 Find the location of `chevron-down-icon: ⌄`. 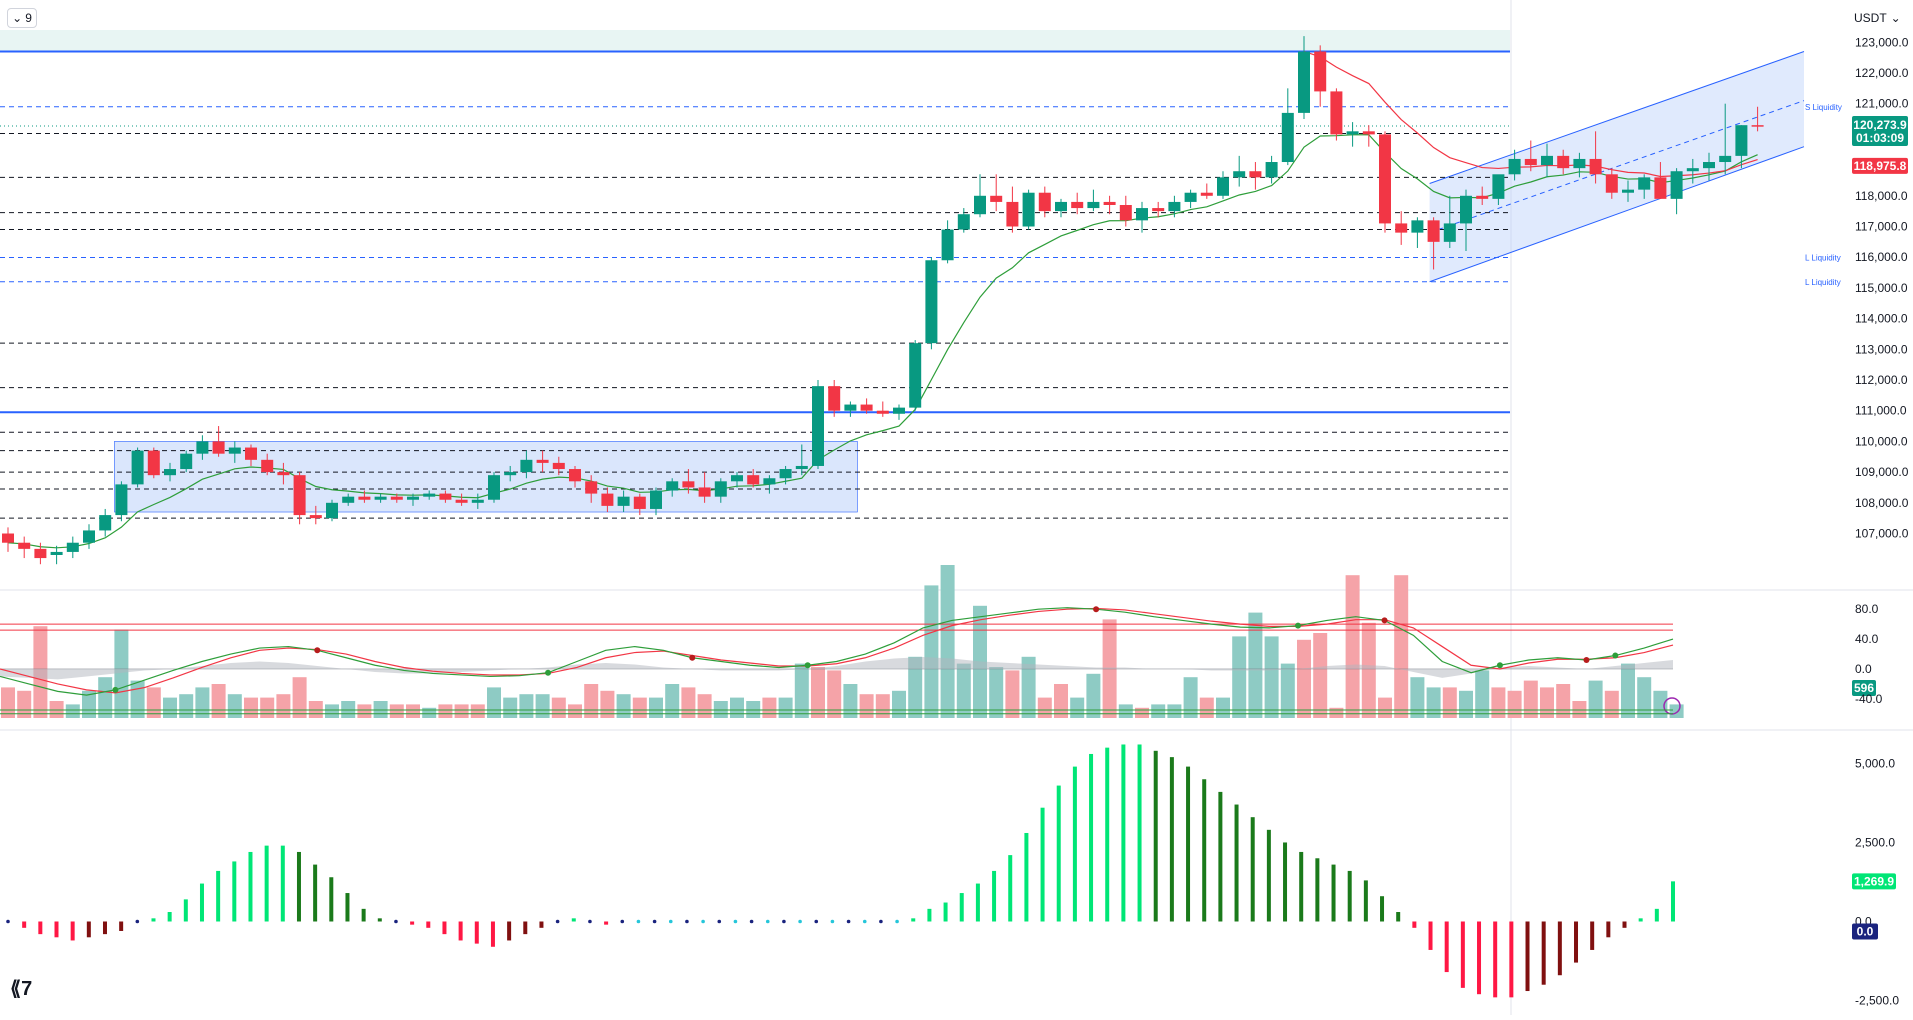

chevron-down-icon: ⌄ is located at coordinates (17, 18).